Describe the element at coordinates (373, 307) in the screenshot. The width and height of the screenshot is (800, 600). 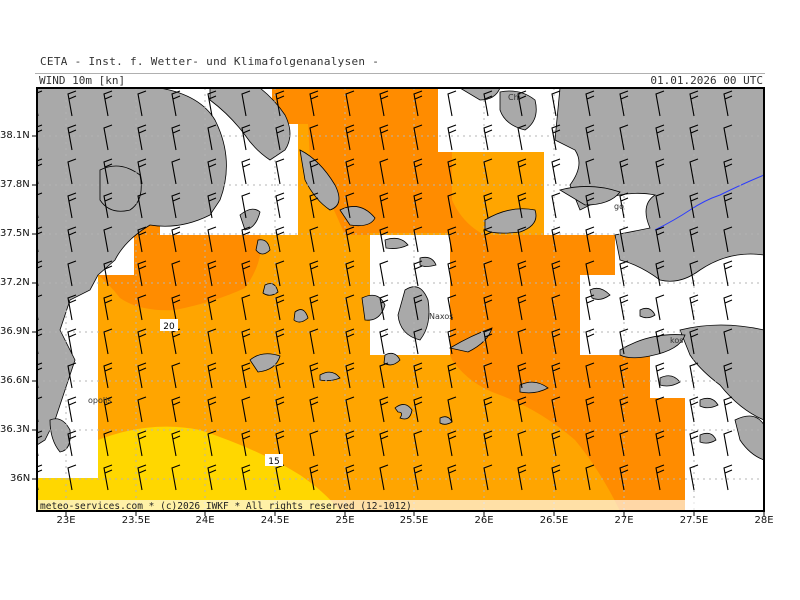
I see `paros-island` at that location.